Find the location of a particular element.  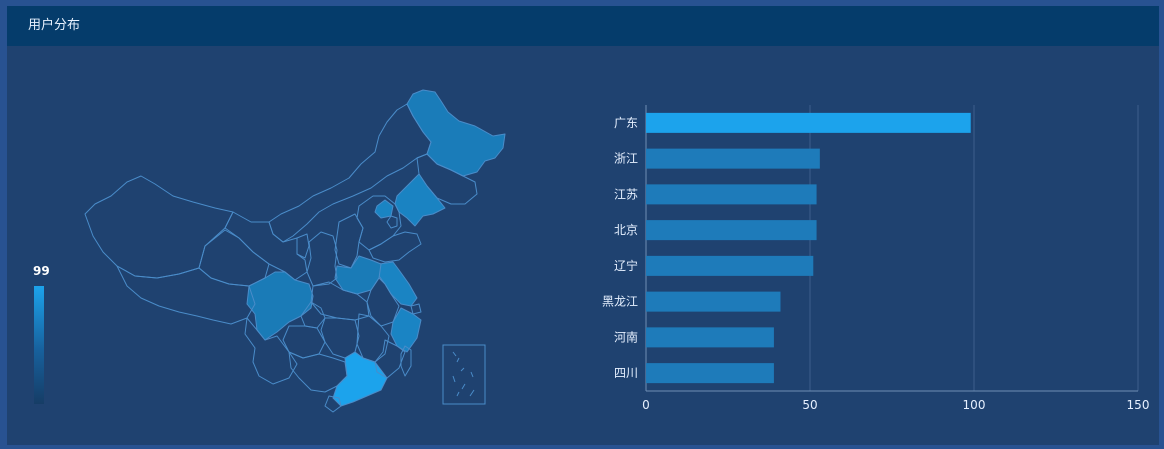

province-四川 is located at coordinates (280, 306).